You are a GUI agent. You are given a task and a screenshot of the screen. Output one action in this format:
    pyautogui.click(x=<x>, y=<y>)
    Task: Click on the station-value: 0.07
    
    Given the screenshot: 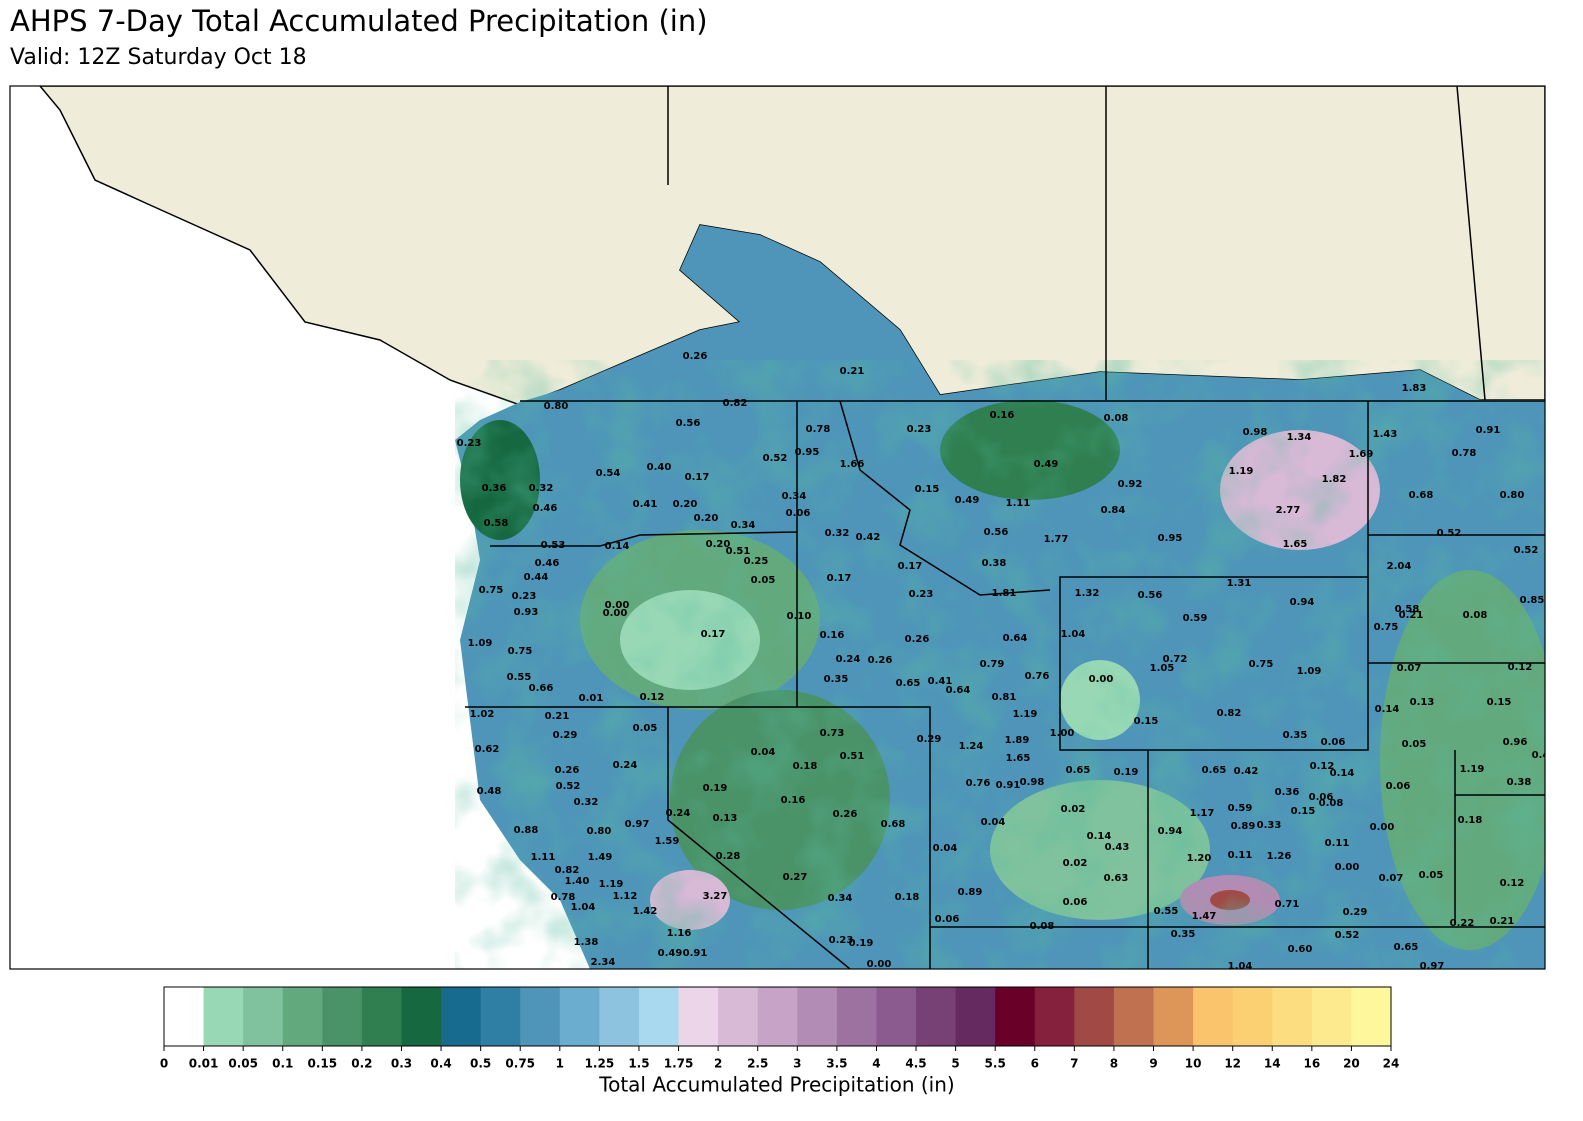 What is the action you would take?
    pyautogui.click(x=1391, y=878)
    